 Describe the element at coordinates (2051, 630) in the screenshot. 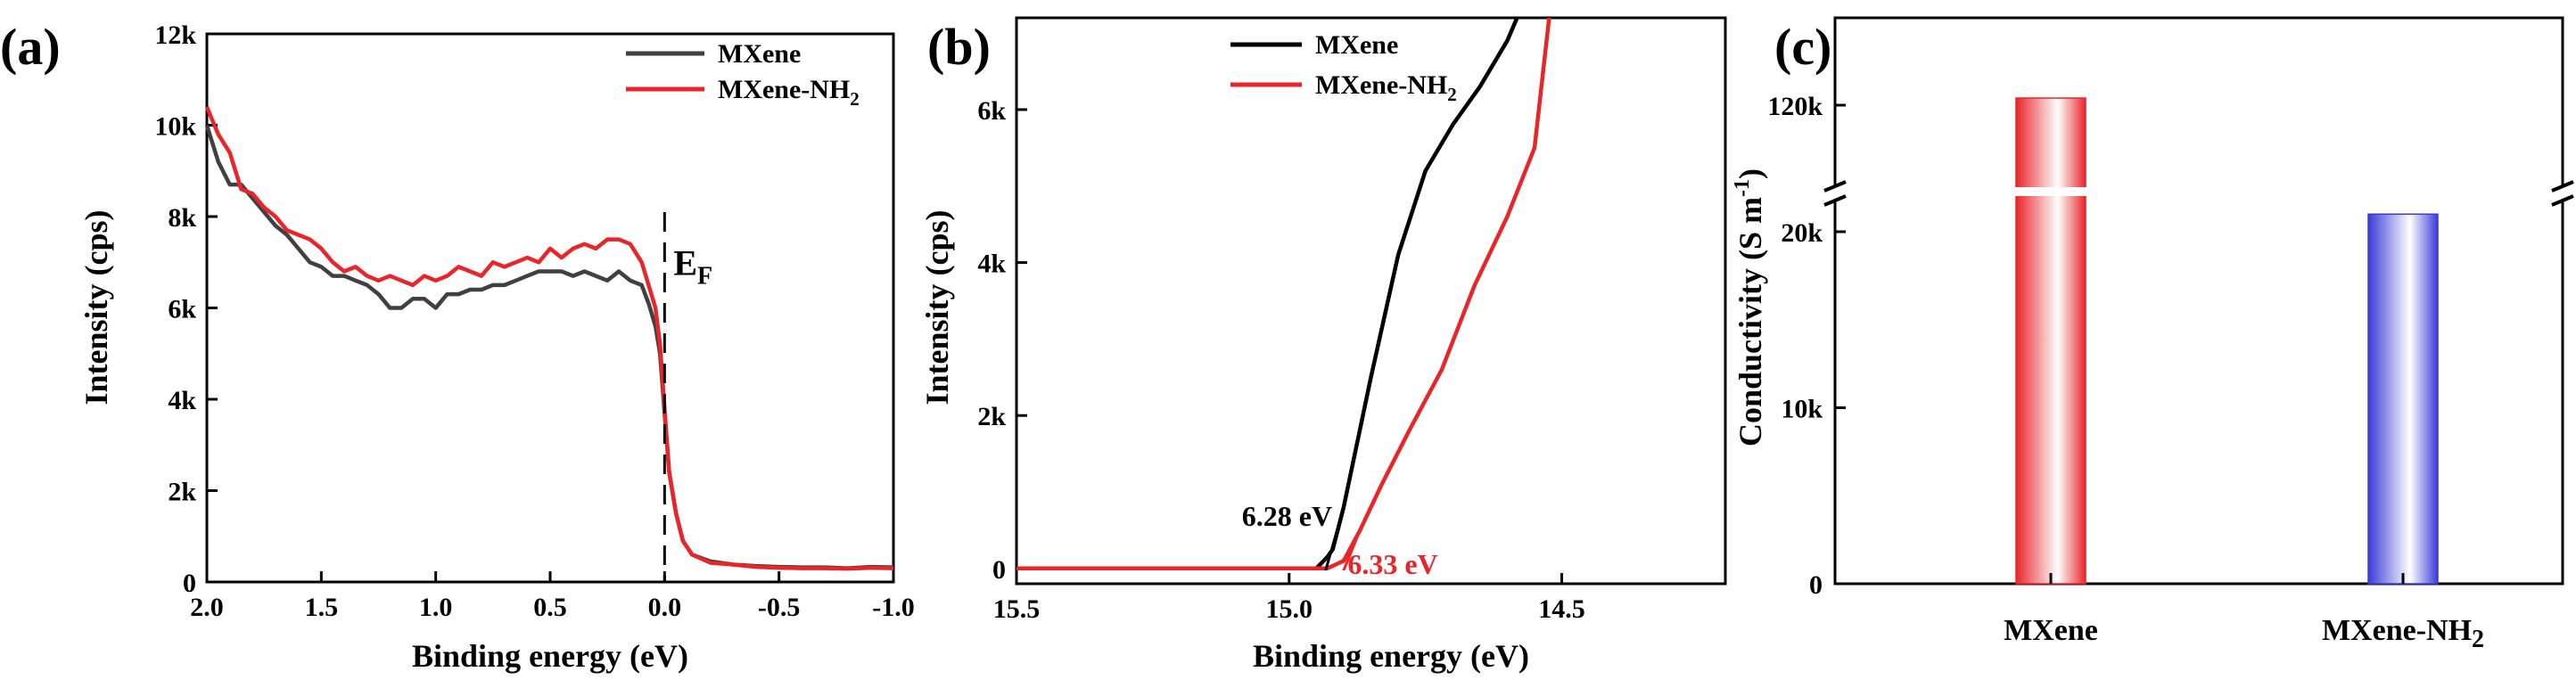

I see `x-tick-label-mxene-c: MXene` at that location.